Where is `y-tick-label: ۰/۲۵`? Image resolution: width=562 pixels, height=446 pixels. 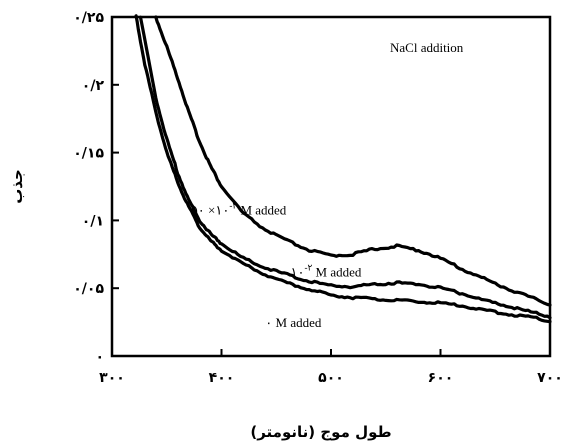
y-tick-label: ۰/۲۵ is located at coordinates (88, 18).